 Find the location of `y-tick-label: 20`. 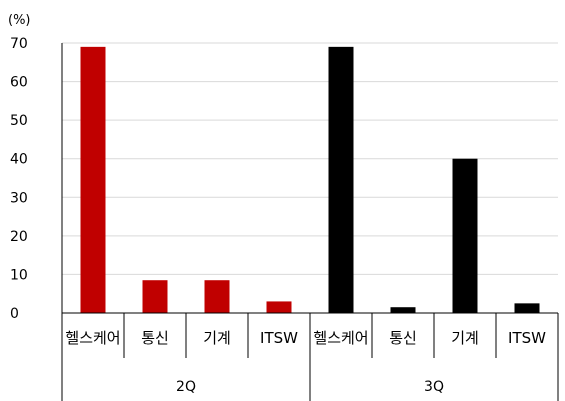

y-tick-label: 20 is located at coordinates (19, 237).